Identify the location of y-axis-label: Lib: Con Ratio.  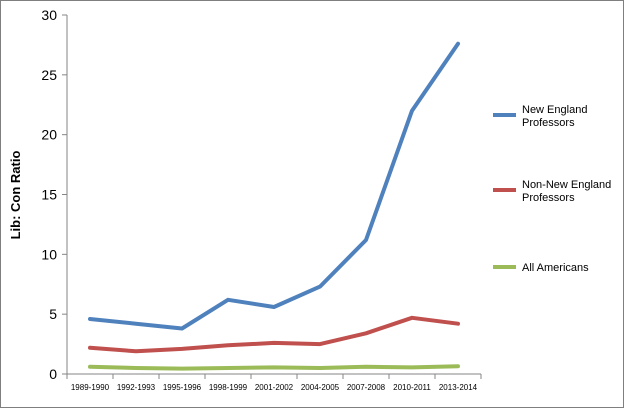
(15, 195).